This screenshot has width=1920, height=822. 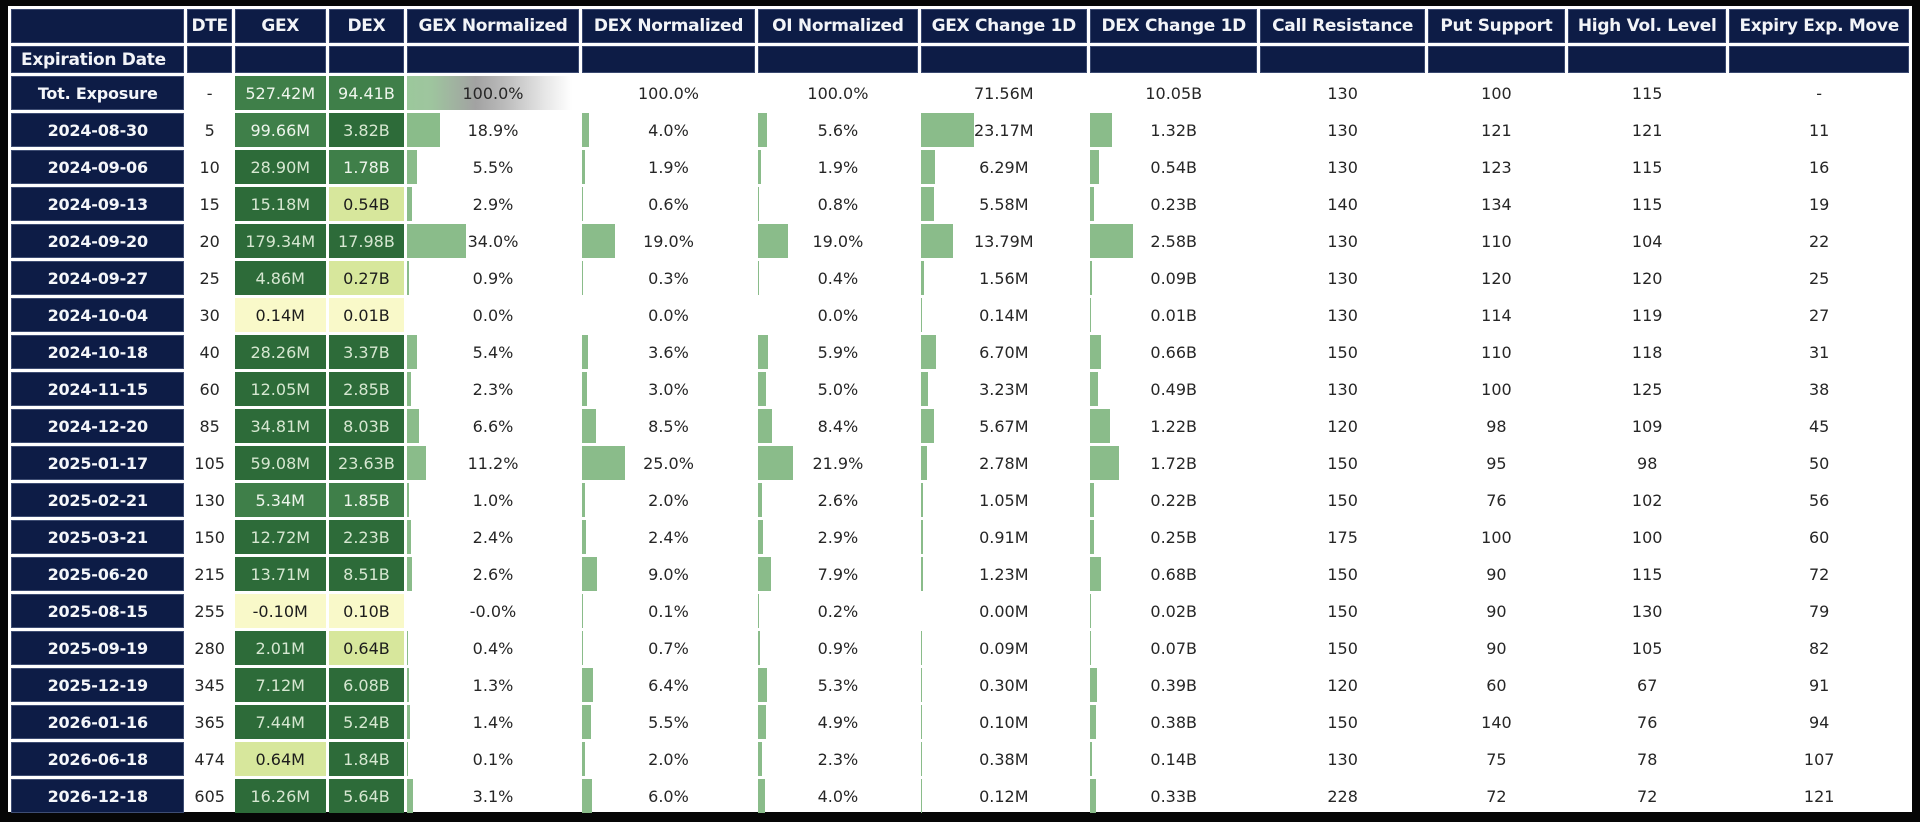 I want to click on expiry-exp-move-cell: 121, so click(x=1819, y=796).